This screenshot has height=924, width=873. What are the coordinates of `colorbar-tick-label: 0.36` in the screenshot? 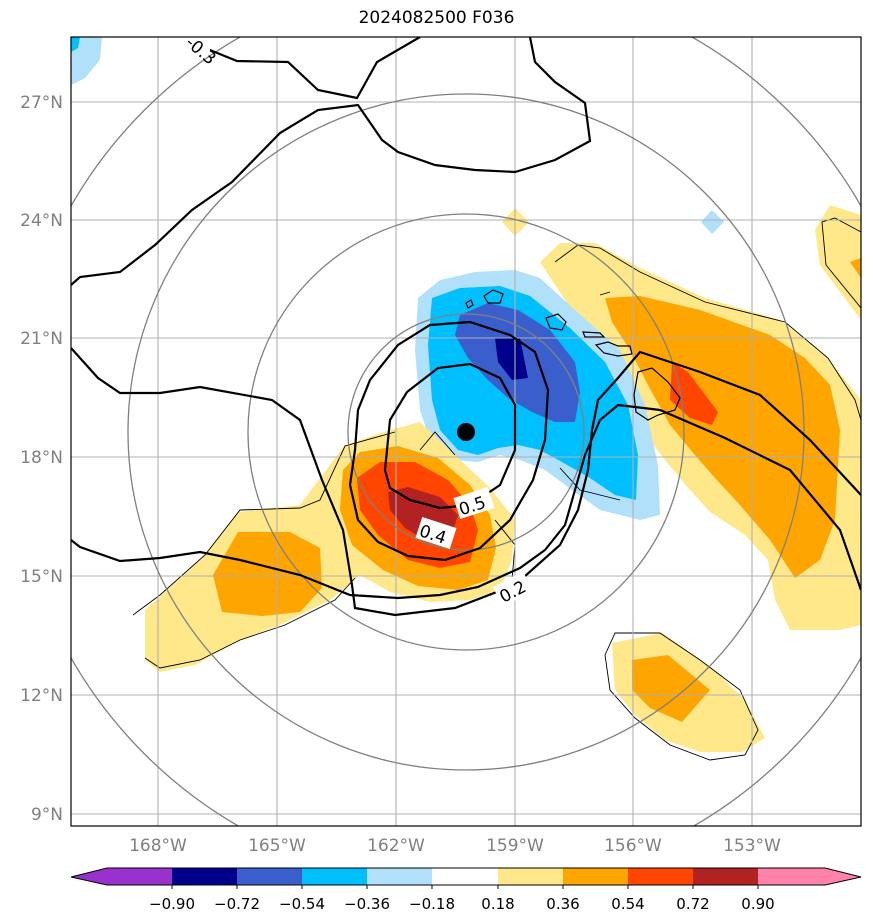 It's located at (562, 904).